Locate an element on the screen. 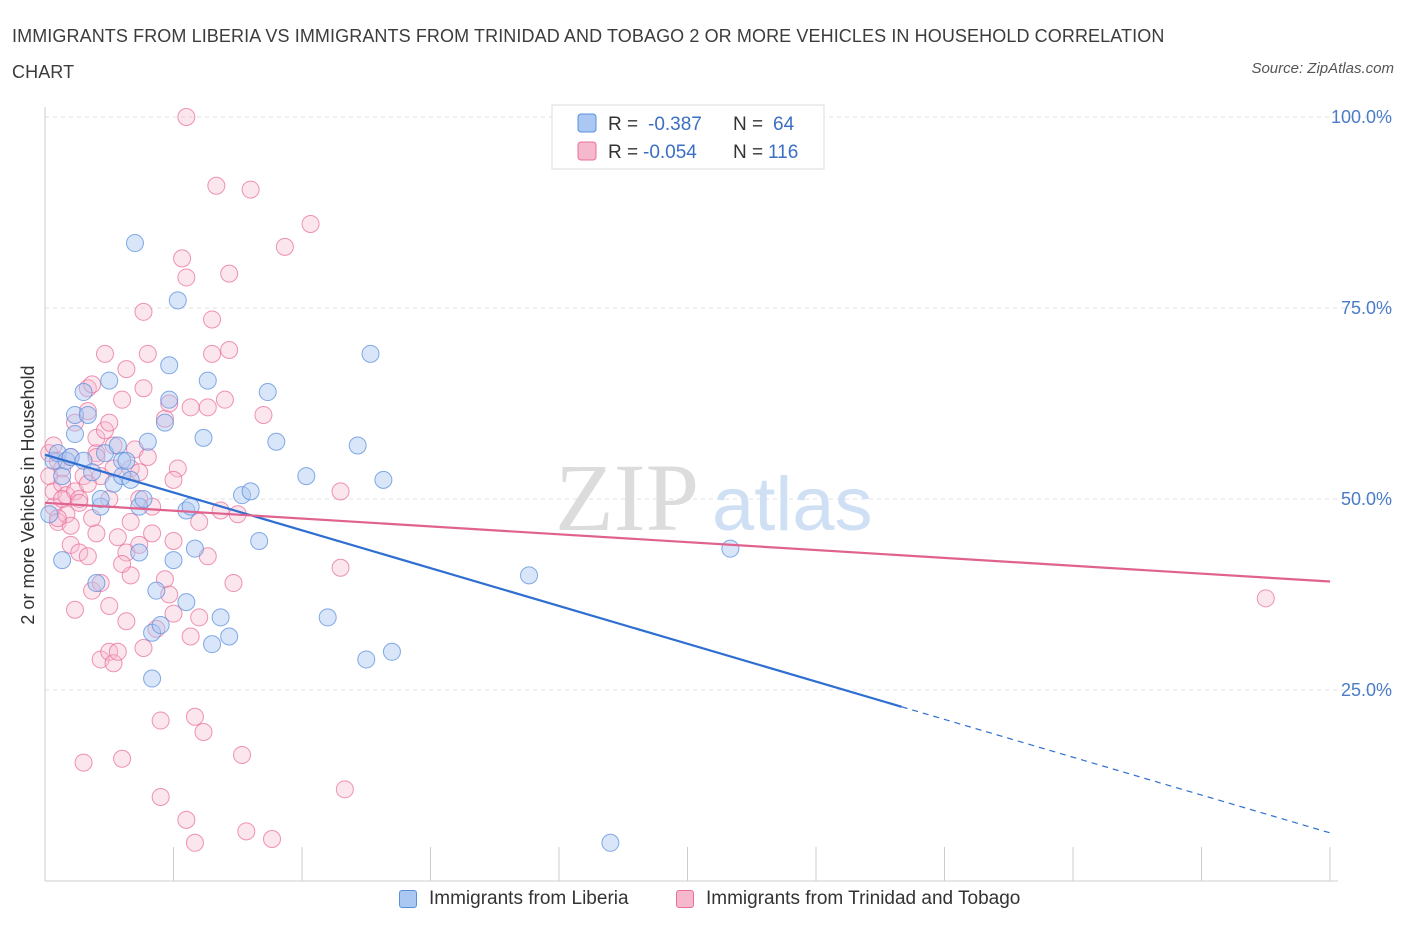  legend-swatch-trinidad is located at coordinates (685, 899).